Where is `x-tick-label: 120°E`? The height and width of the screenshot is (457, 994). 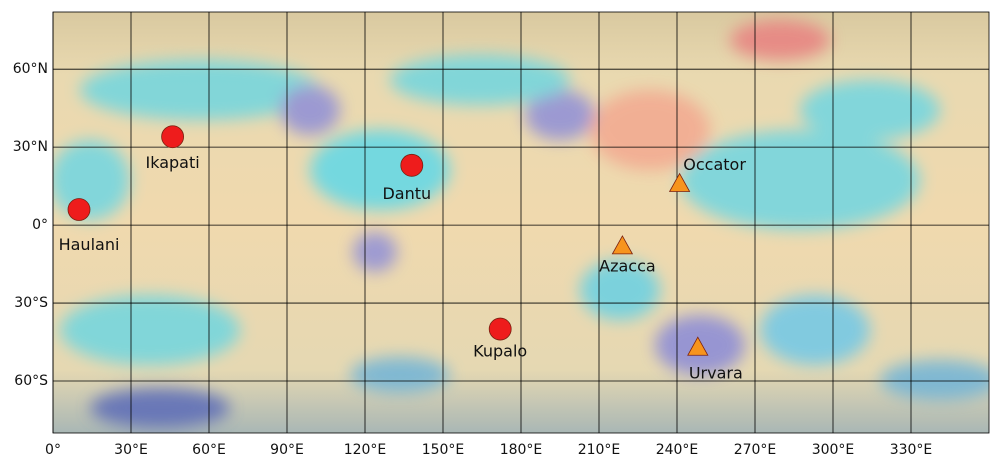 x-tick-label: 120°E is located at coordinates (365, 449).